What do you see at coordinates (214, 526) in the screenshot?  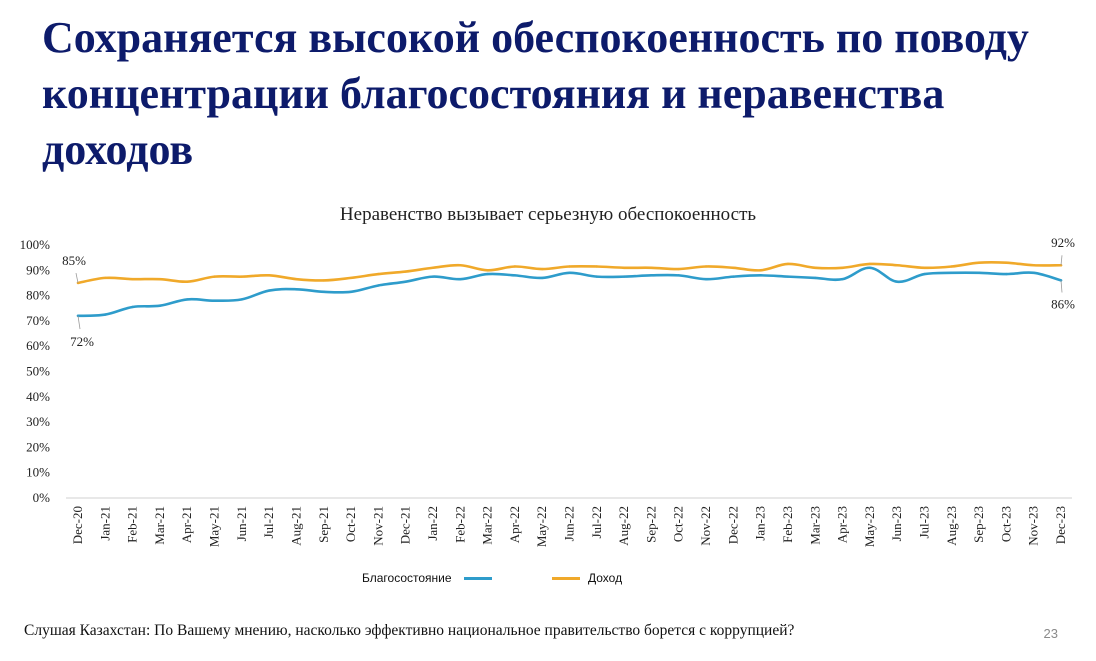 I see `x-tick-label: May-21` at bounding box center [214, 526].